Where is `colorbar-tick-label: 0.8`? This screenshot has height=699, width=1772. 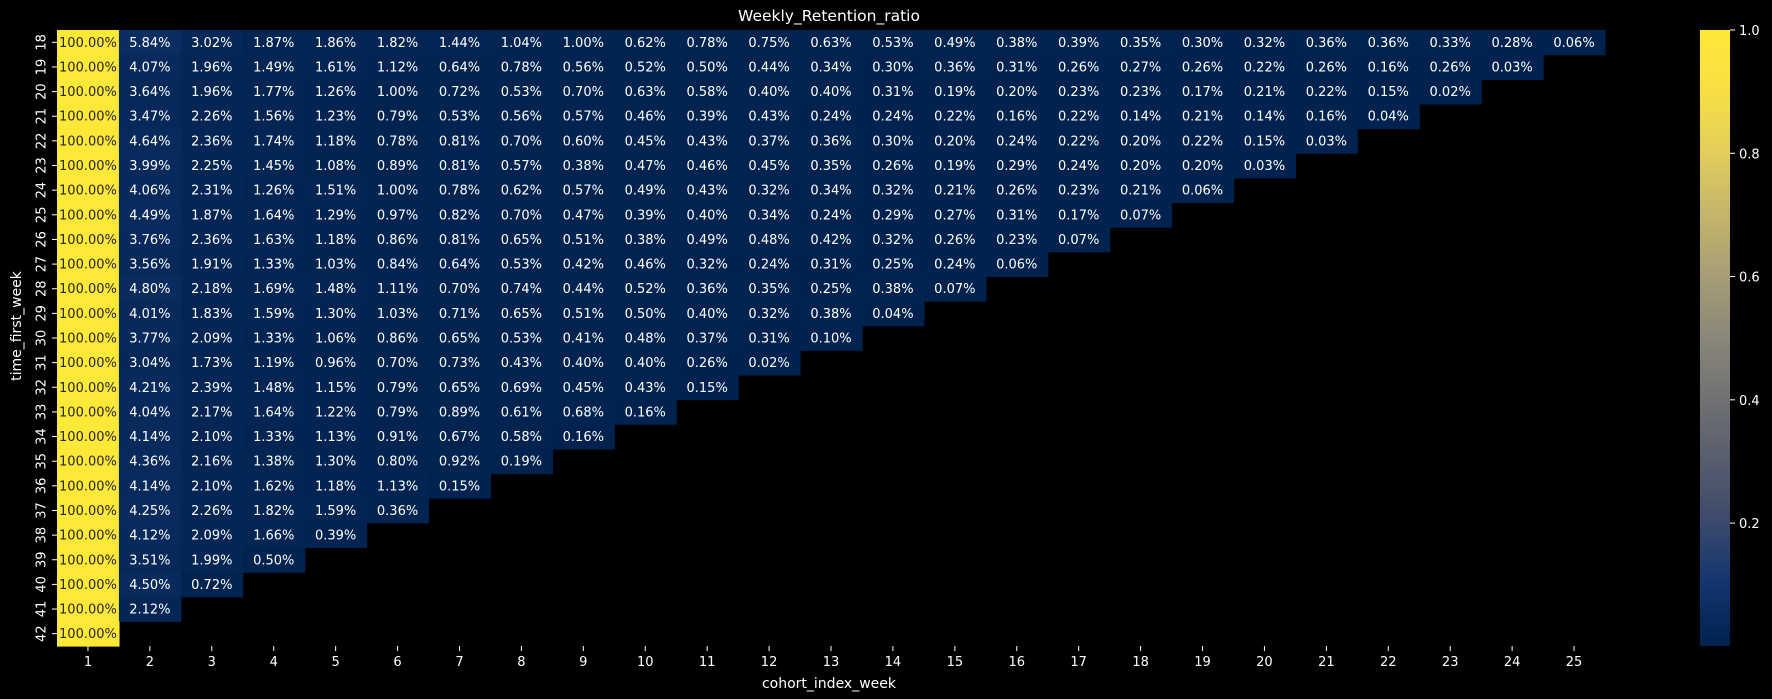 colorbar-tick-label: 0.8 is located at coordinates (1749, 154).